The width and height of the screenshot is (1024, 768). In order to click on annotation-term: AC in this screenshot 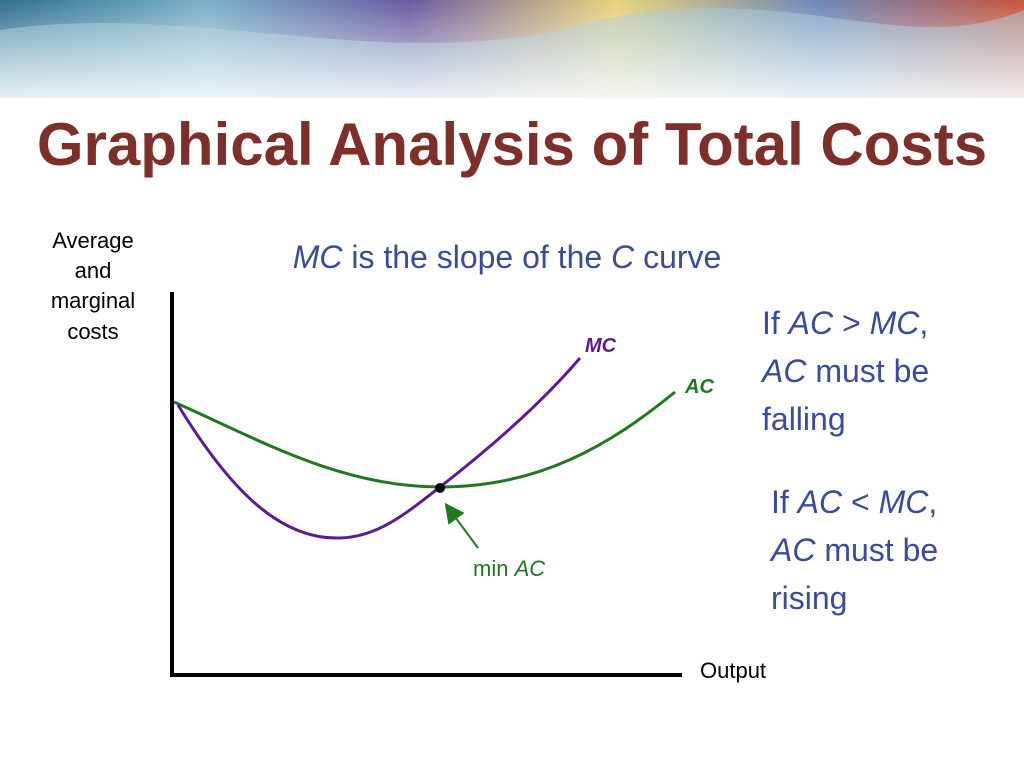, I will do `click(529, 568)`.